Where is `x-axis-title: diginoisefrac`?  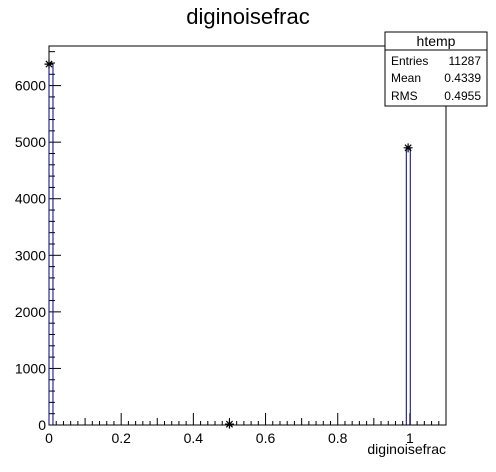
x-axis-title: diginoisefrac is located at coordinates (406, 449).